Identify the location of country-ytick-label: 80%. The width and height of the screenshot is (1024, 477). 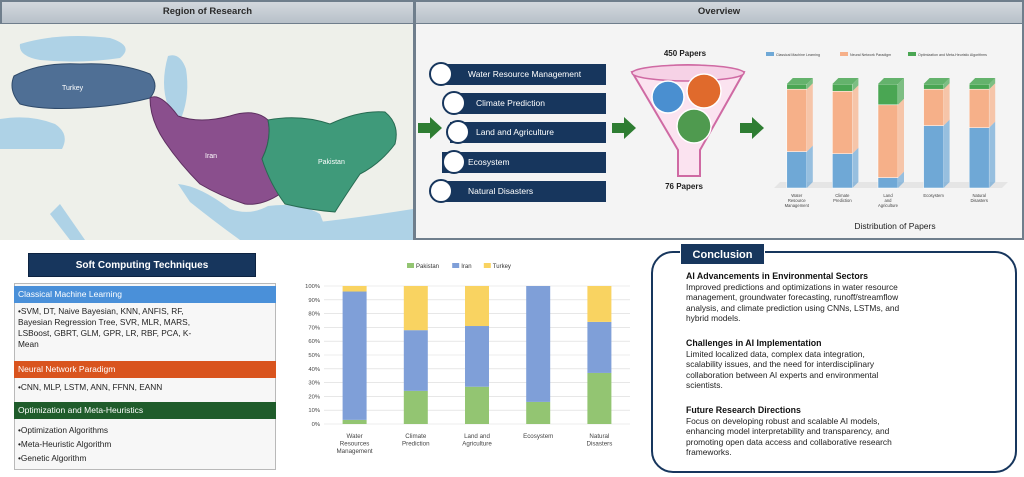
(314, 315).